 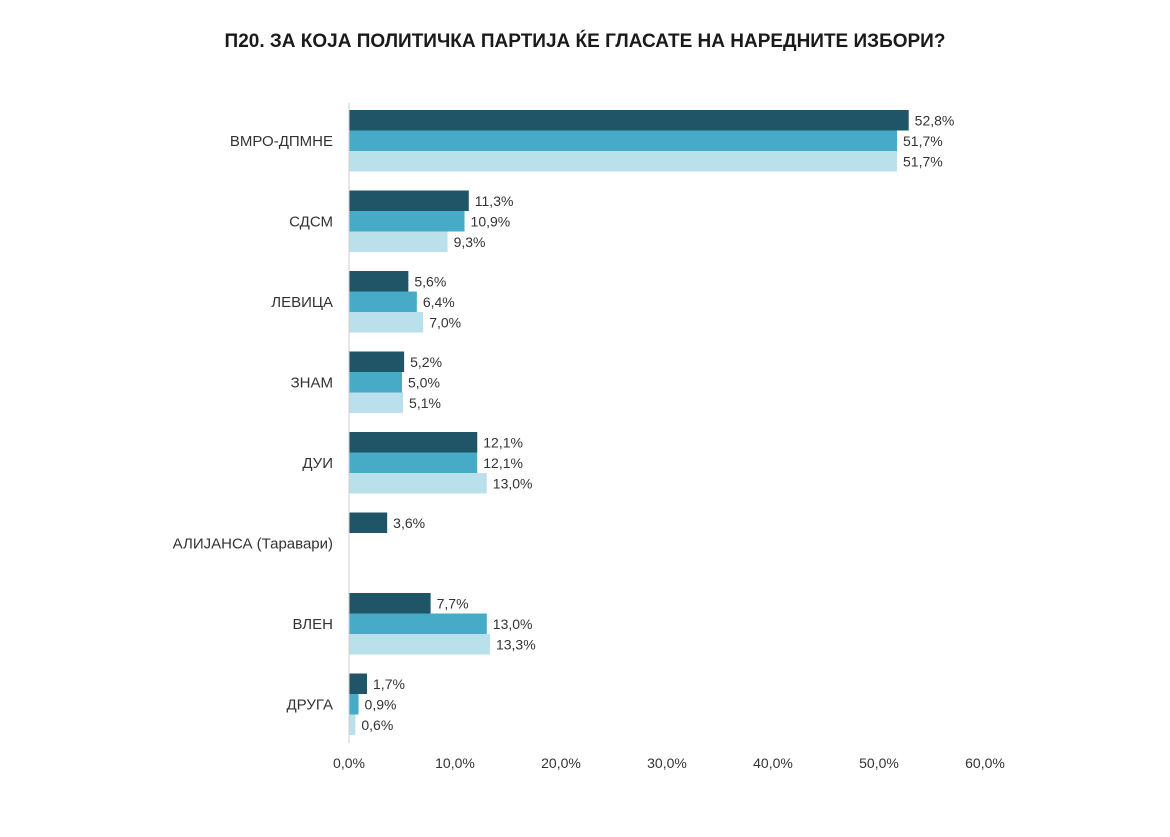 I want to click on x-tick-label: 40,0%, so click(x=773, y=763).